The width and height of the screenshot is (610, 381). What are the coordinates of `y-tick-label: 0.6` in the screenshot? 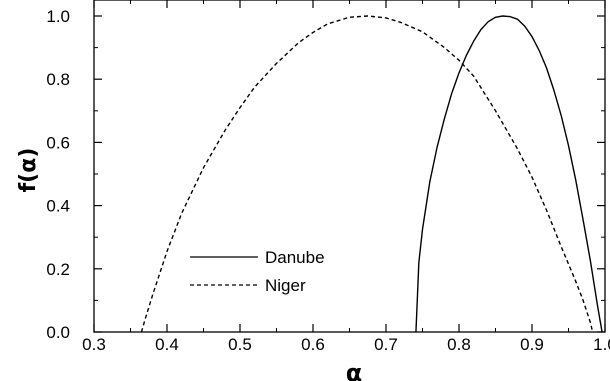 It's located at (58, 142).